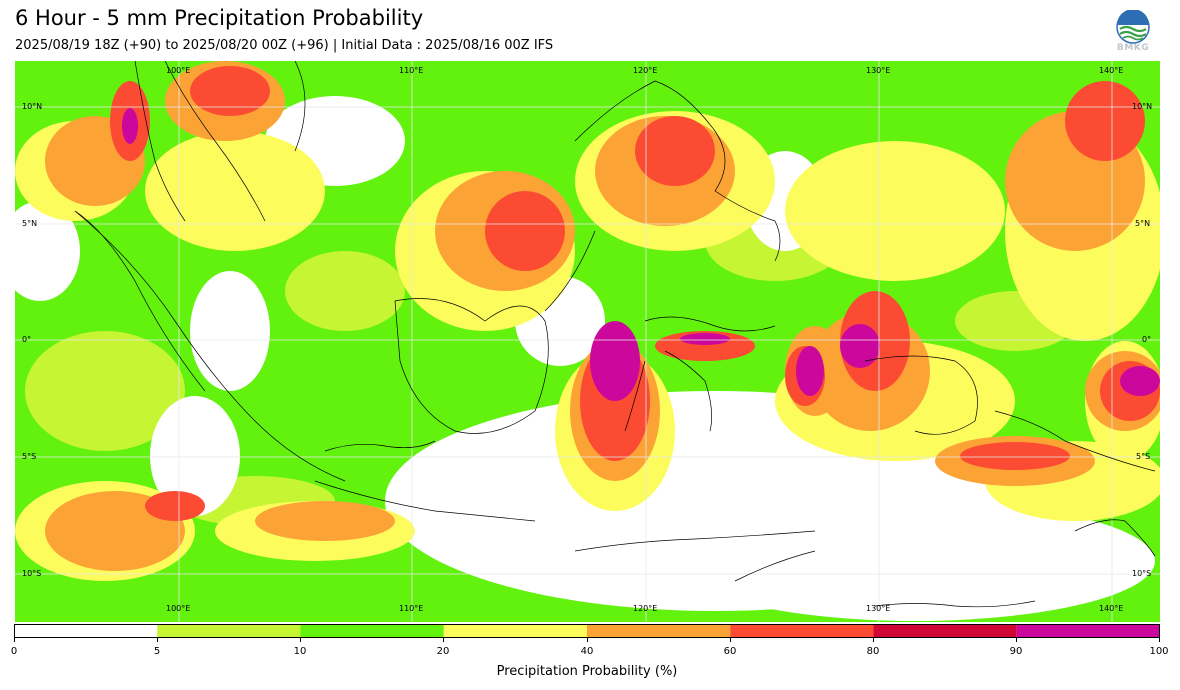 The image size is (1180, 690). What do you see at coordinates (1016, 651) in the screenshot?
I see `colorbar-tick-label: 90` at bounding box center [1016, 651].